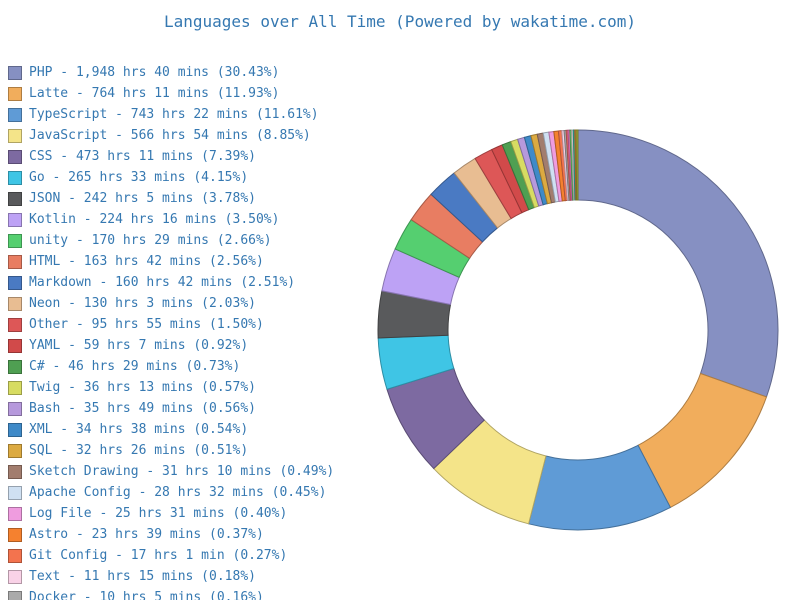  I want to click on legend-label-markdown: Markdown - 160 hrs 42 mins (2.51%), so click(162, 282).